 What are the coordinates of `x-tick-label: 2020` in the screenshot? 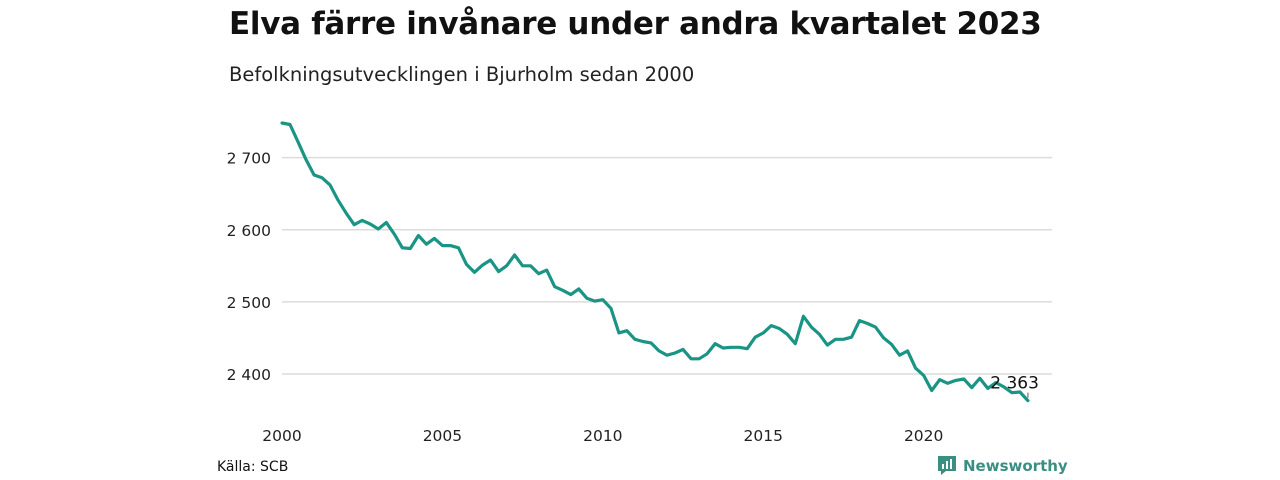 It's located at (923, 436).